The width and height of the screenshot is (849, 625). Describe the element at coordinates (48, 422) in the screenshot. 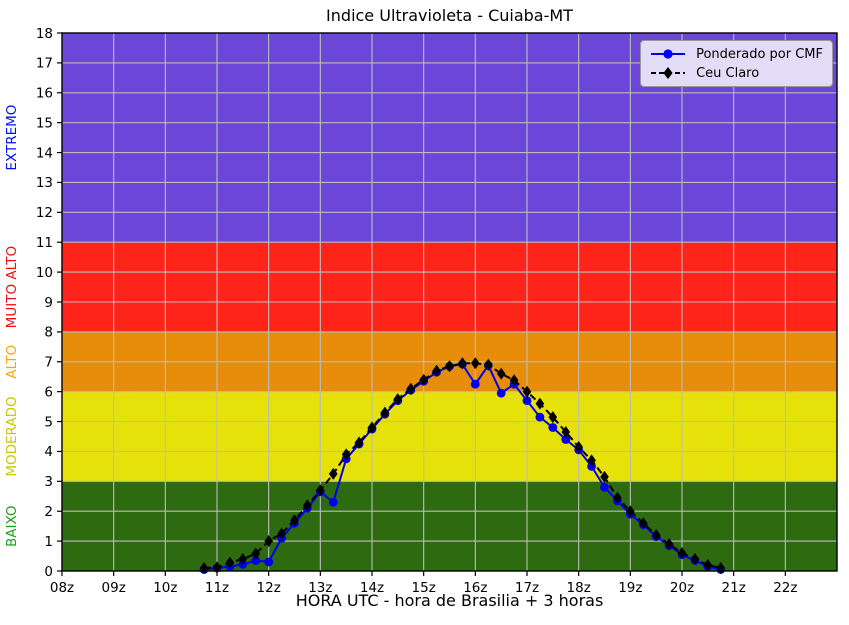

I see `y-tick-label: 5` at that location.